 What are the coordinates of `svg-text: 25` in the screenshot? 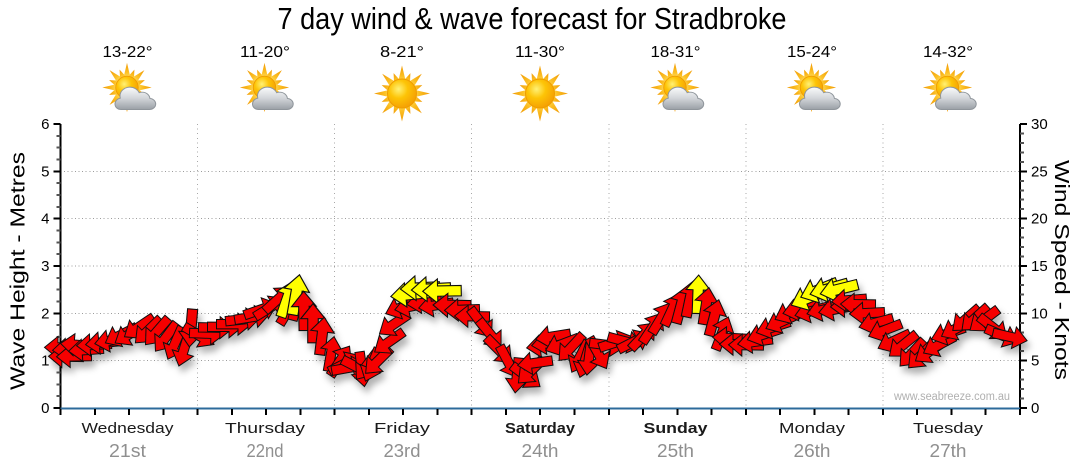 It's located at (1039, 171).